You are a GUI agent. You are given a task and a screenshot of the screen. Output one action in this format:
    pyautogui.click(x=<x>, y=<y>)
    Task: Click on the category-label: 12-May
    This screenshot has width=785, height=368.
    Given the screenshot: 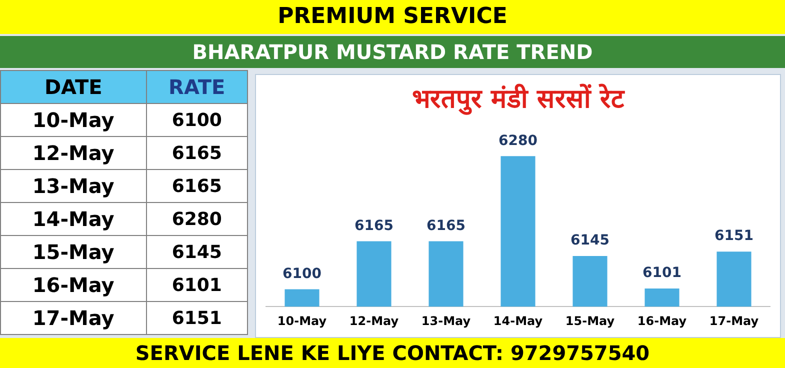 What is the action you would take?
    pyautogui.click(x=73, y=153)
    